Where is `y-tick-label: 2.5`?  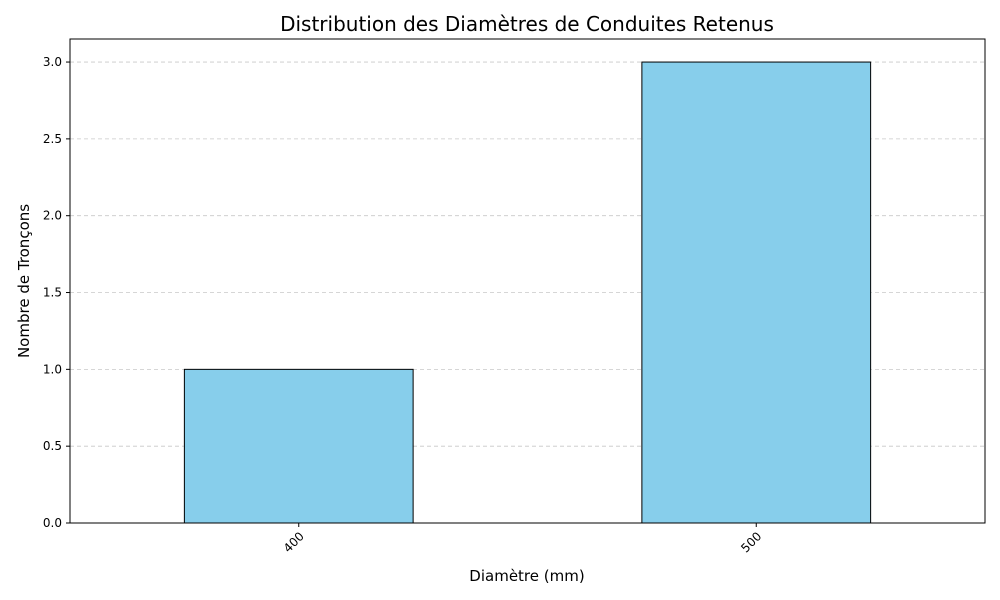 y-tick-label: 2.5 is located at coordinates (52, 139).